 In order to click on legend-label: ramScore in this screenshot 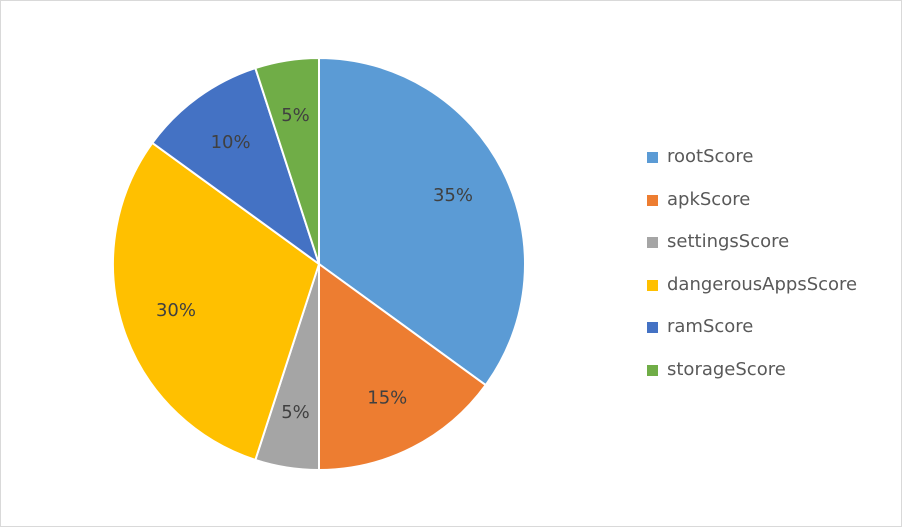, I will do `click(710, 327)`.